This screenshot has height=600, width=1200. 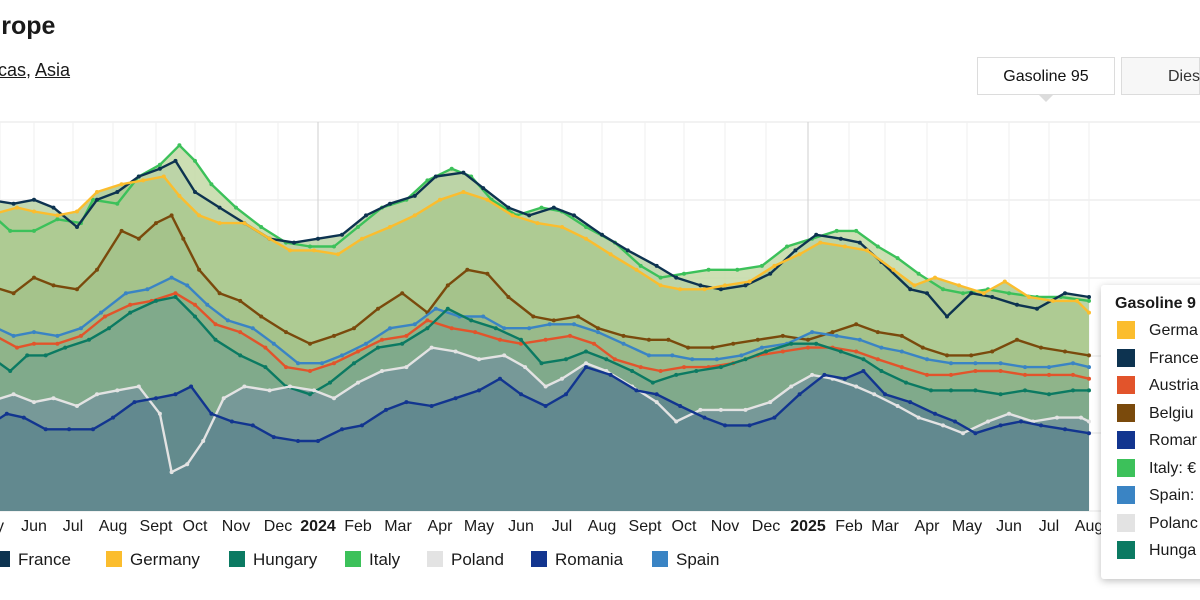 I want to click on legend-item-france: France, so click(x=35, y=560).